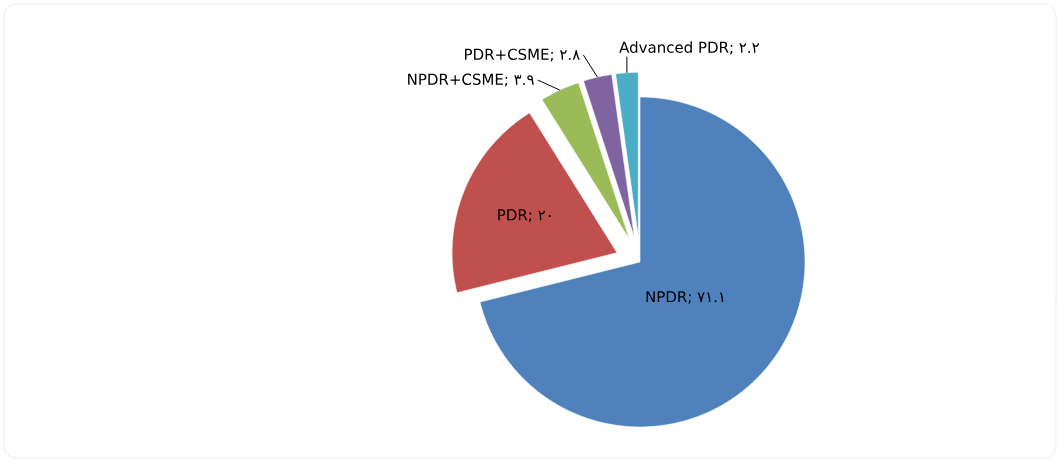 Image resolution: width=1060 pixels, height=462 pixels. I want to click on slice-label: NPDR, so click(666, 297).